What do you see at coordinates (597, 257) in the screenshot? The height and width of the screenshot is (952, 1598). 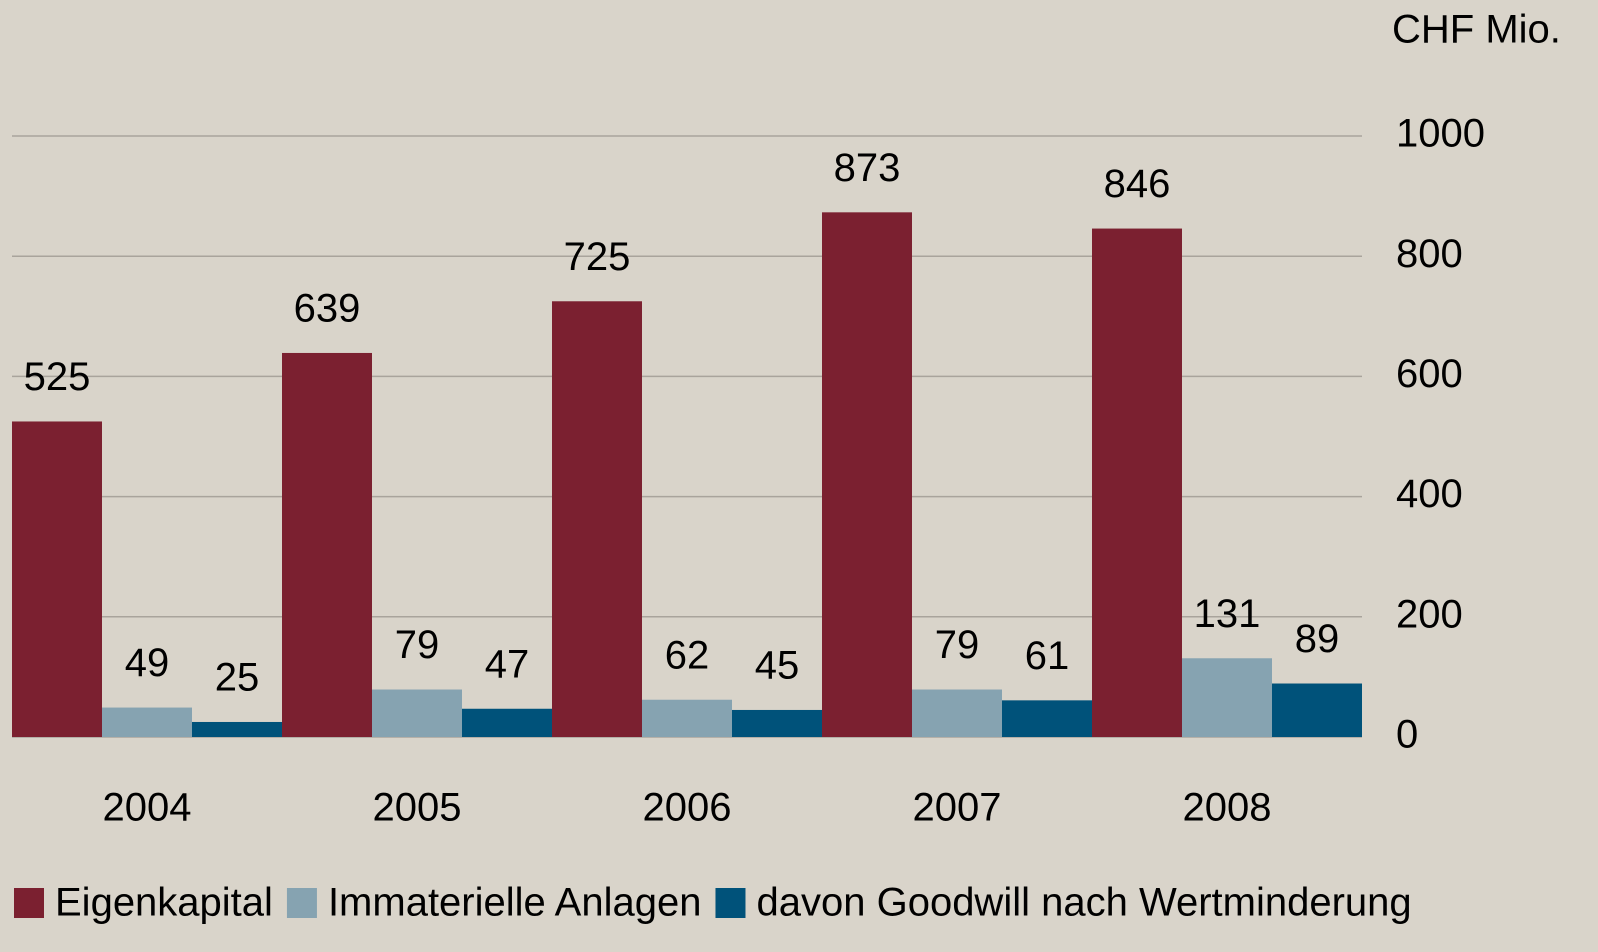 I see `data-label: 725` at bounding box center [597, 257].